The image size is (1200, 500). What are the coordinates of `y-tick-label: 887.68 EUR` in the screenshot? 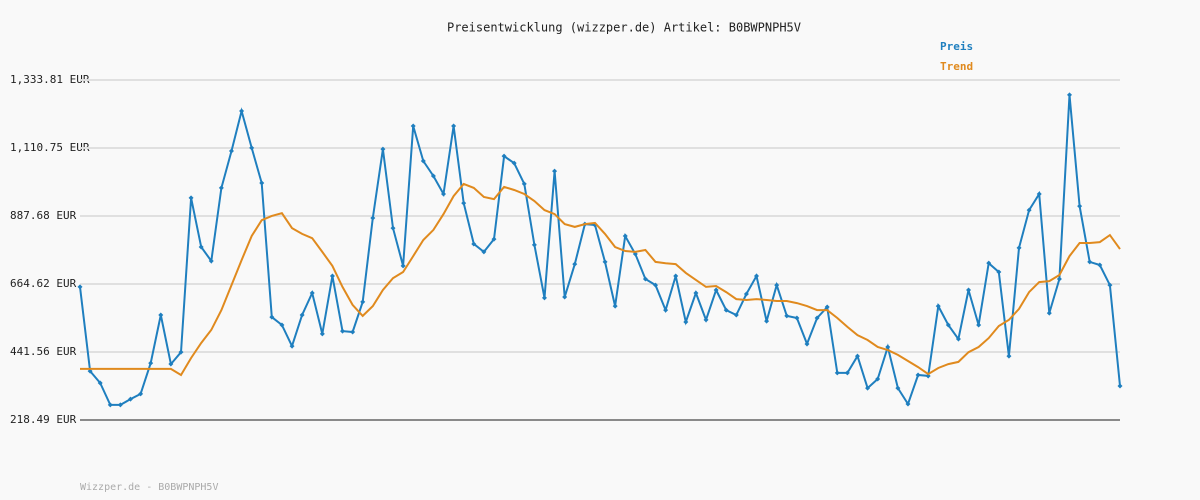 It's located at (43, 215).